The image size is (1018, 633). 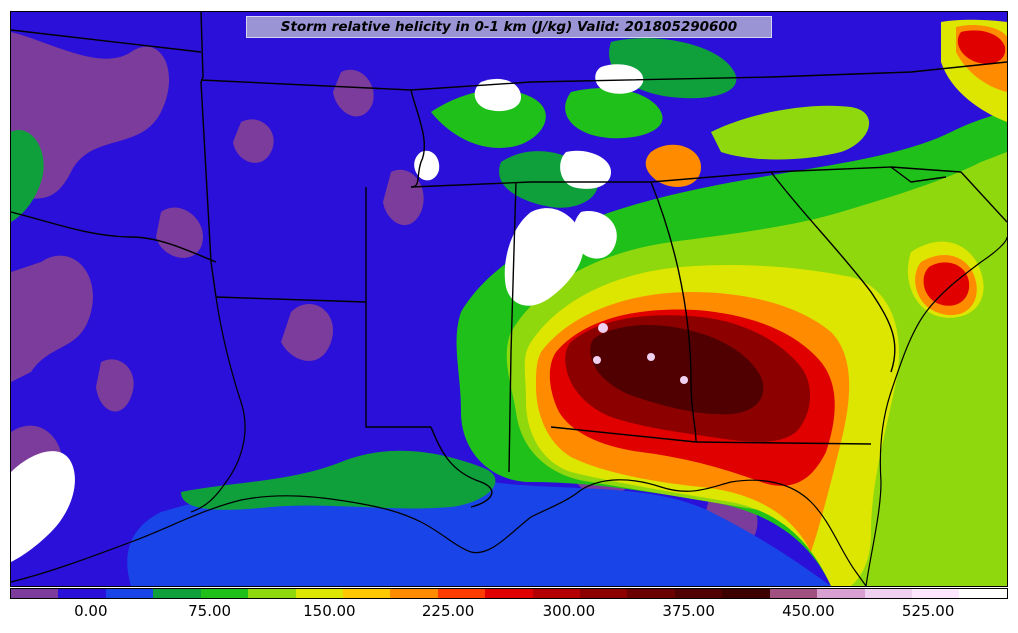 I want to click on colorbar-tick-label: 525.00, so click(x=928, y=611).